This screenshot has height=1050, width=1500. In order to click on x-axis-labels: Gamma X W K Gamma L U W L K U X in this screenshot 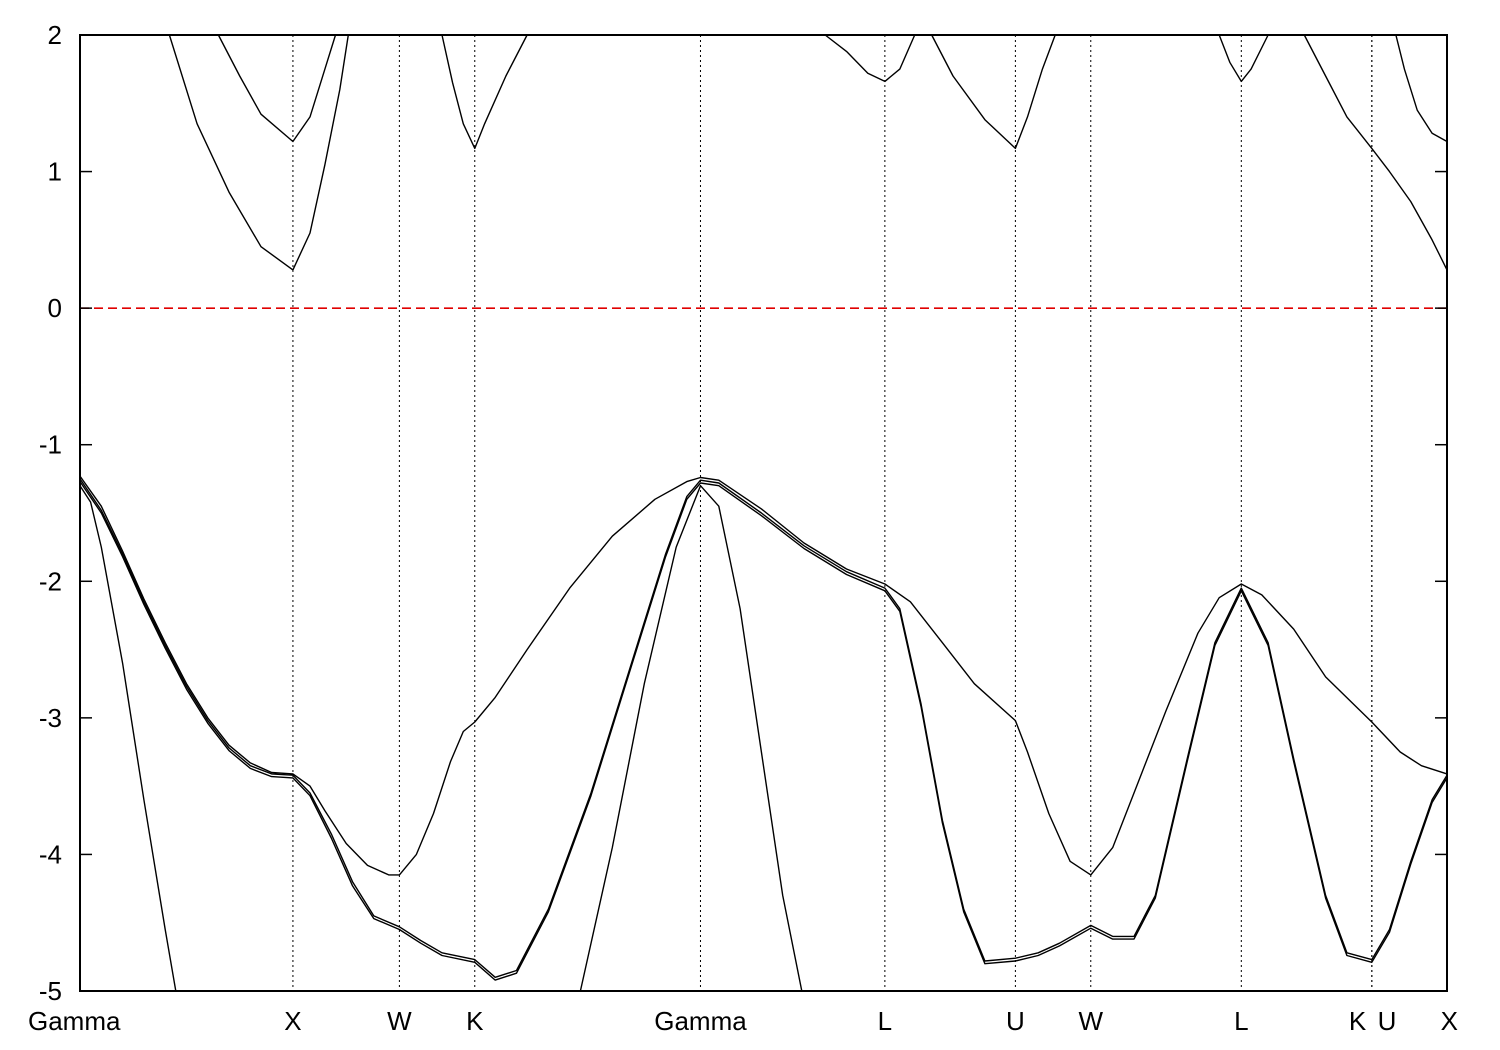, I will do `click(743, 1021)`.